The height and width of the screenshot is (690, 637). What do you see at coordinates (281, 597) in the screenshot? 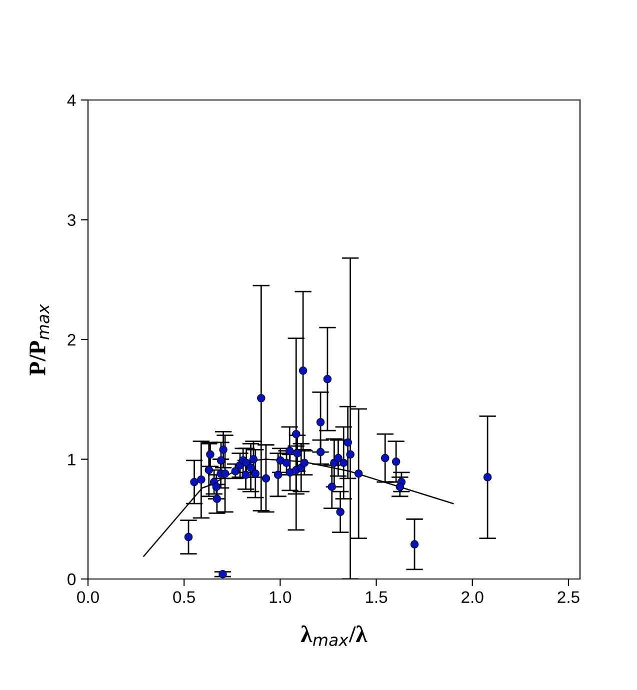
I see `x-tick-label: 1.0` at bounding box center [281, 597].